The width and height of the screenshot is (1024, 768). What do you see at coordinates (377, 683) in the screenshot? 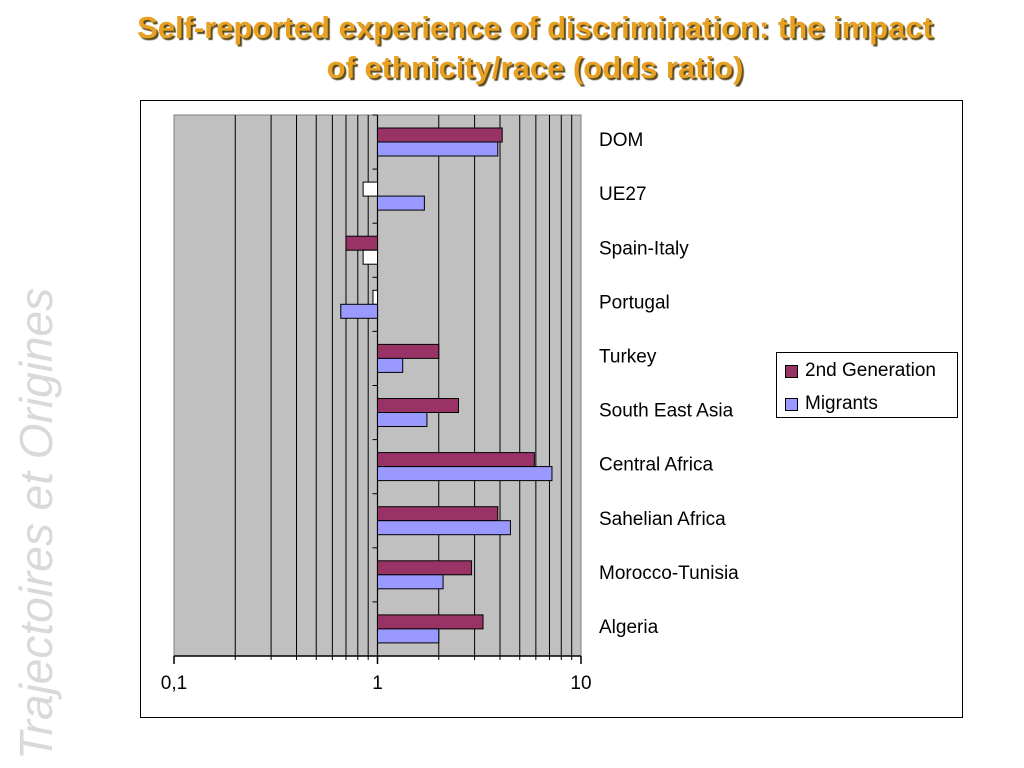
I see `x-tick-label: 1` at bounding box center [377, 683].